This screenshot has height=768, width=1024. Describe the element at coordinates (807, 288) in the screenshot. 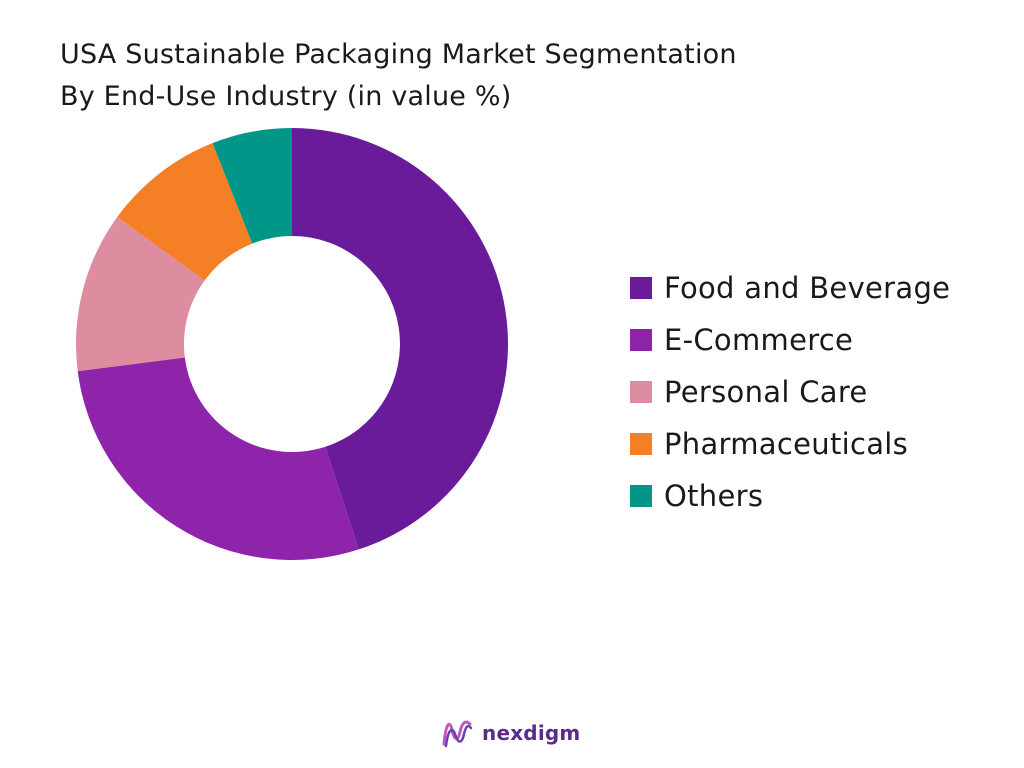

I see `legend-label-food-and-beverage: Food and Beverage` at that location.